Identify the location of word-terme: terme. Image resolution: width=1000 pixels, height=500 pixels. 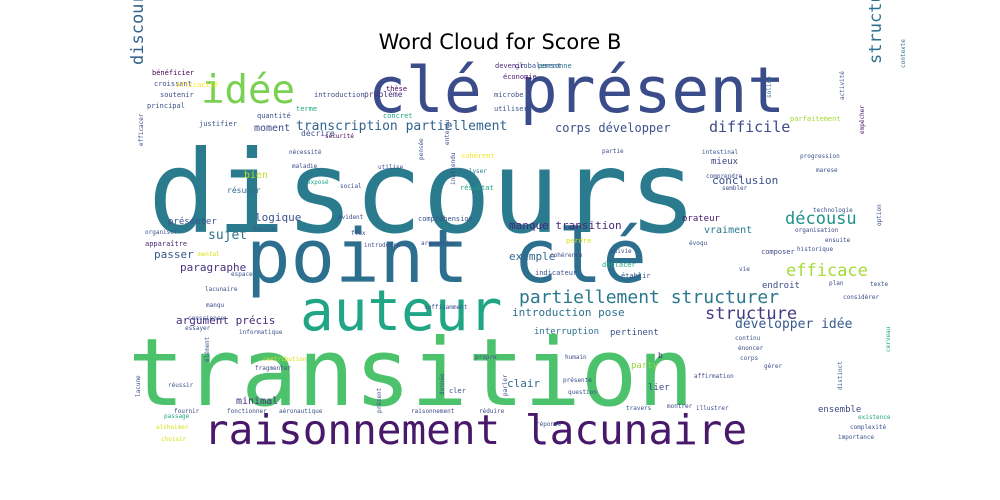
(306, 109).